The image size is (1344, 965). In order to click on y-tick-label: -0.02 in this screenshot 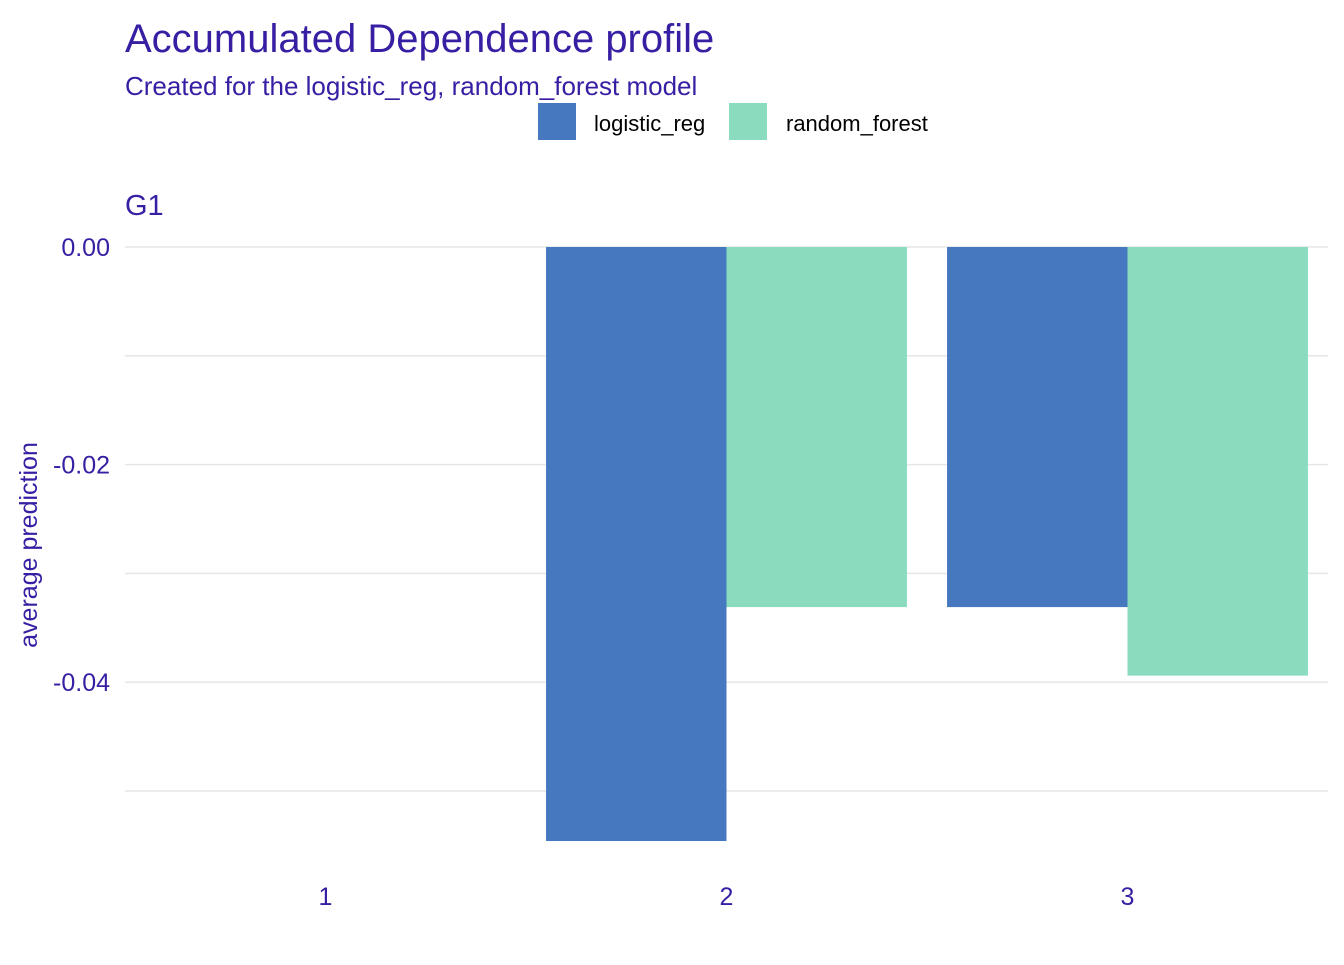, I will do `click(81, 466)`.